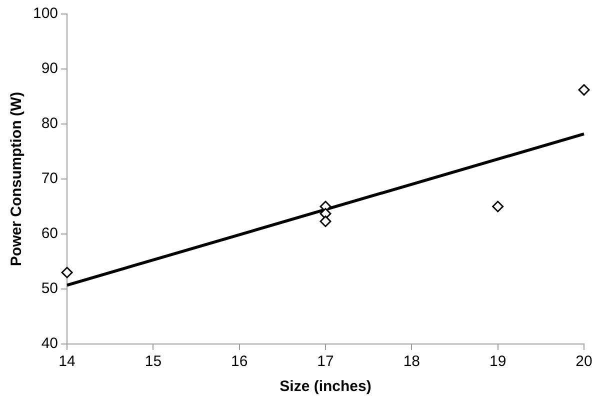  I want to click on y-tick-label: 80, so click(49, 123).